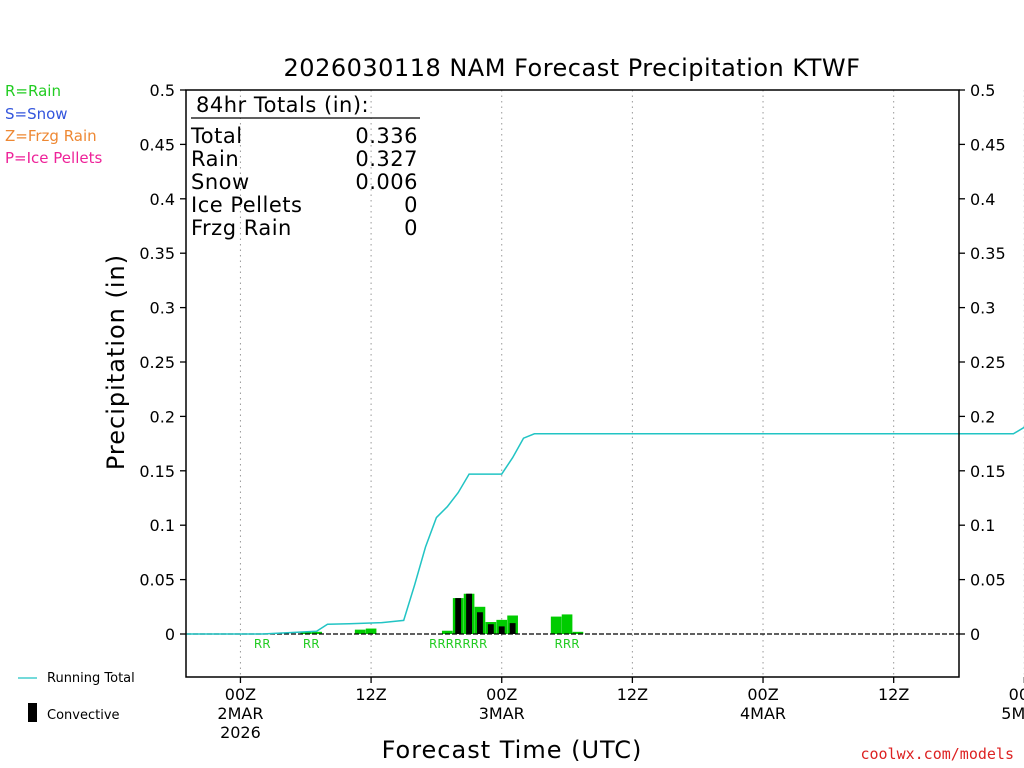  Describe the element at coordinates (982, 90) in the screenshot. I see `y-tick-label-right: 0.5` at that location.